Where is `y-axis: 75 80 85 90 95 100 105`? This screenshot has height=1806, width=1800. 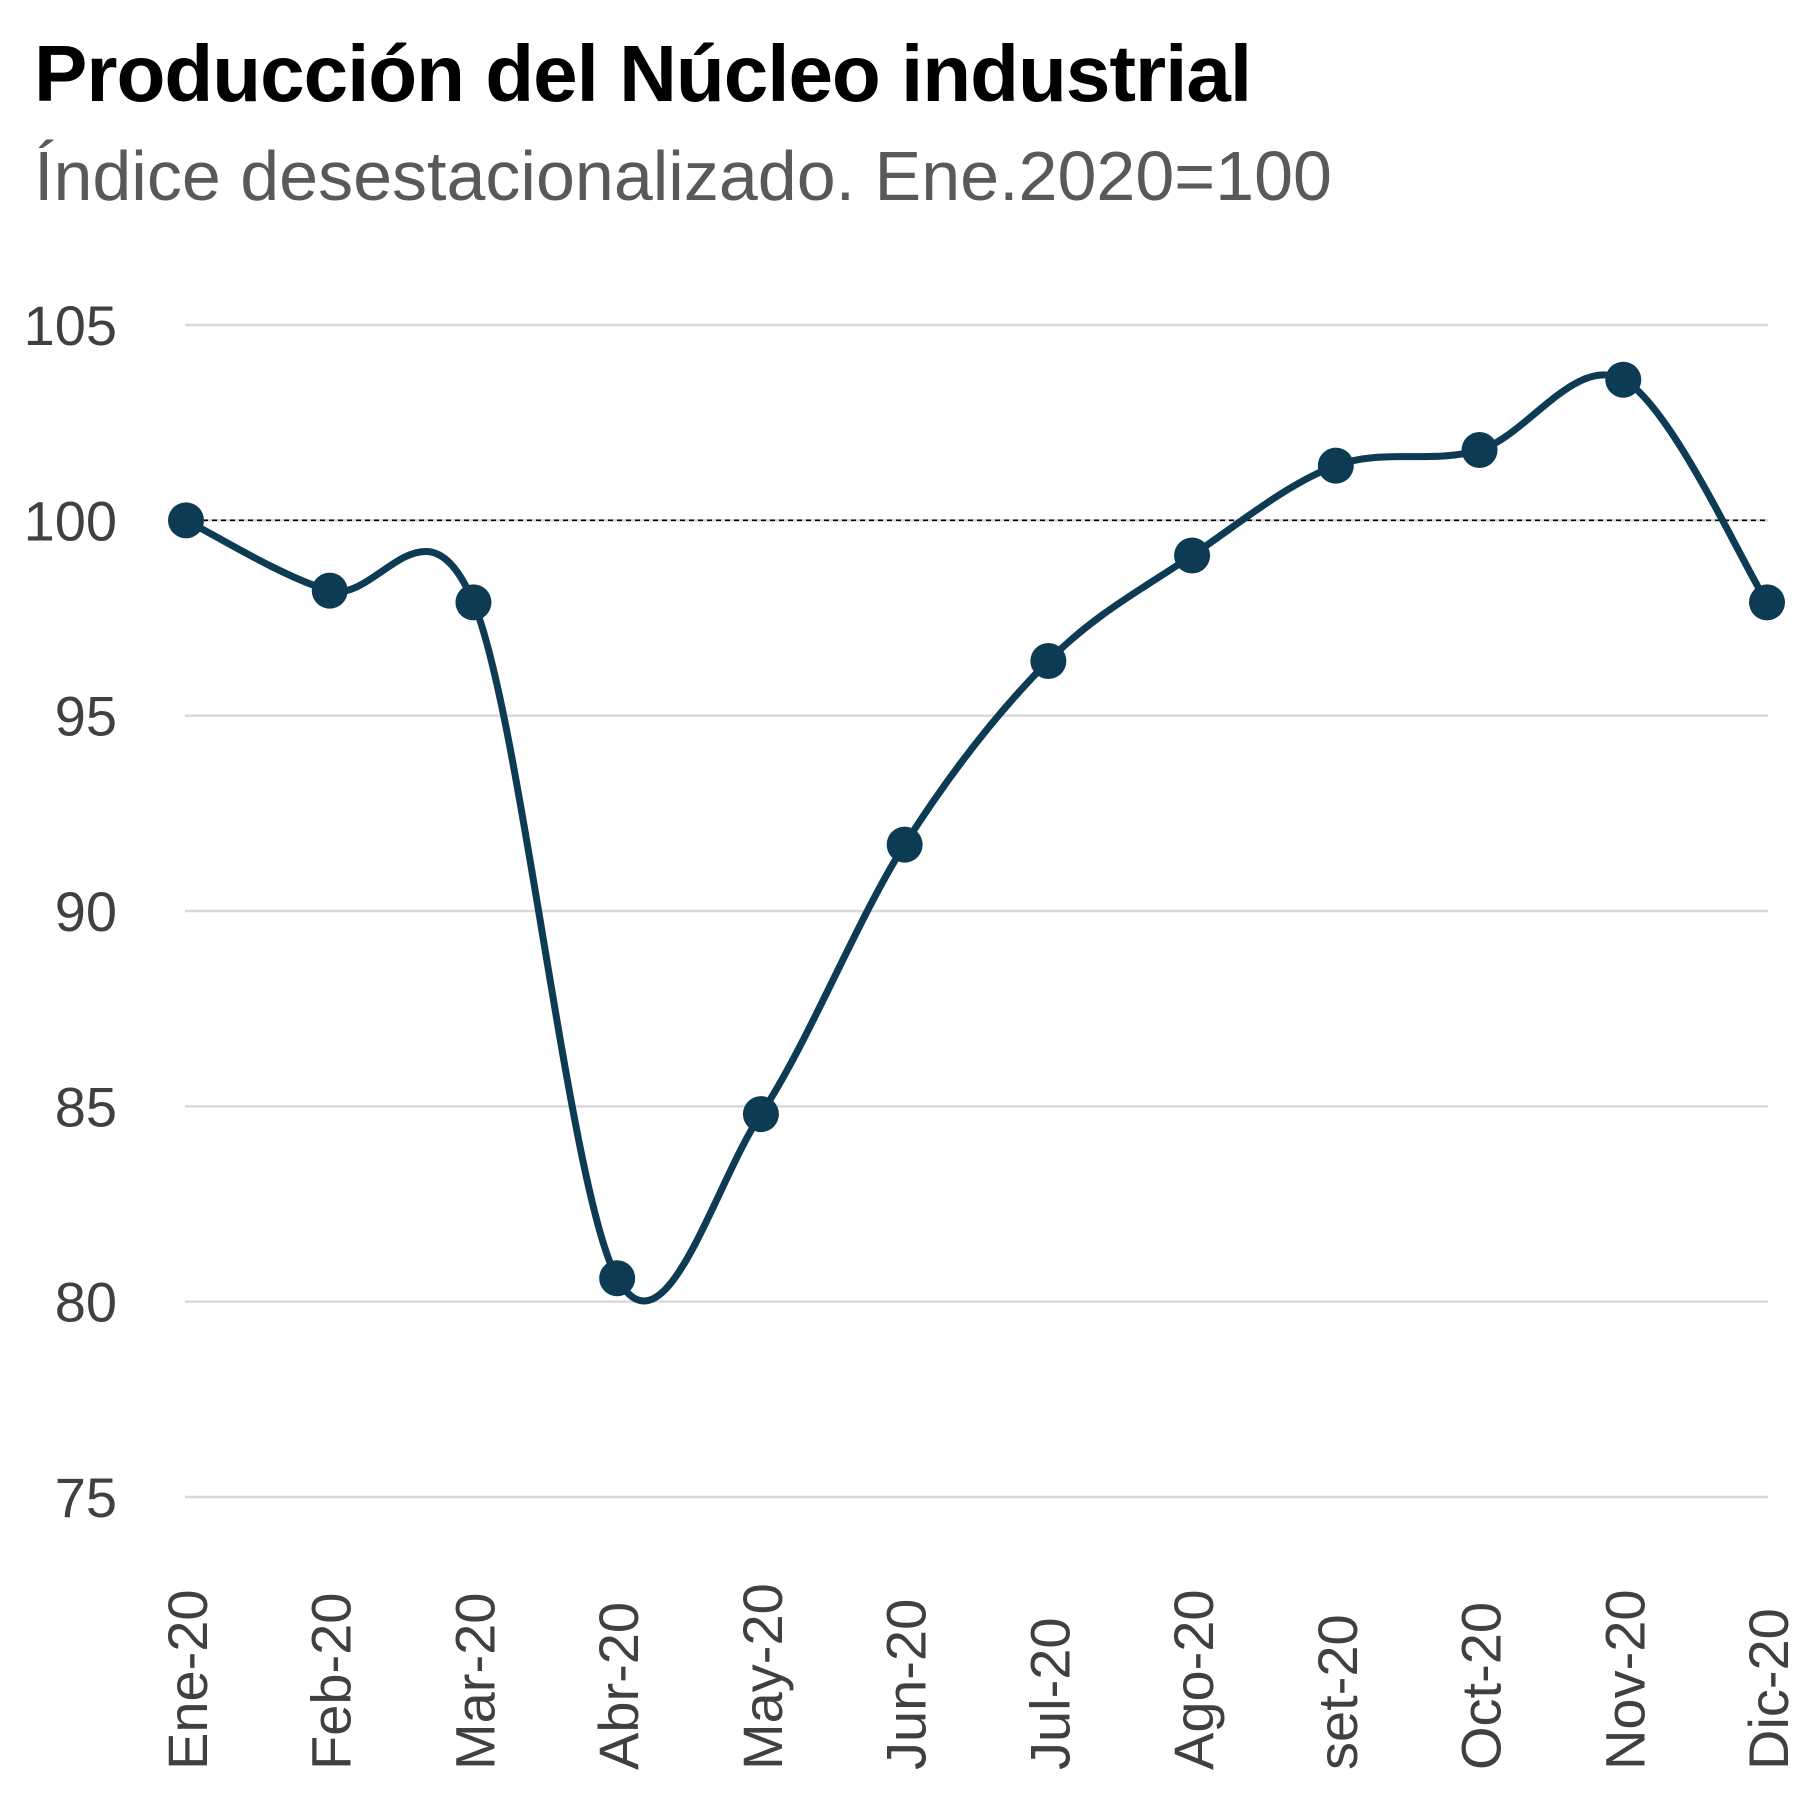
y-axis: 75 80 85 90 95 100 105 is located at coordinates (70, 911).